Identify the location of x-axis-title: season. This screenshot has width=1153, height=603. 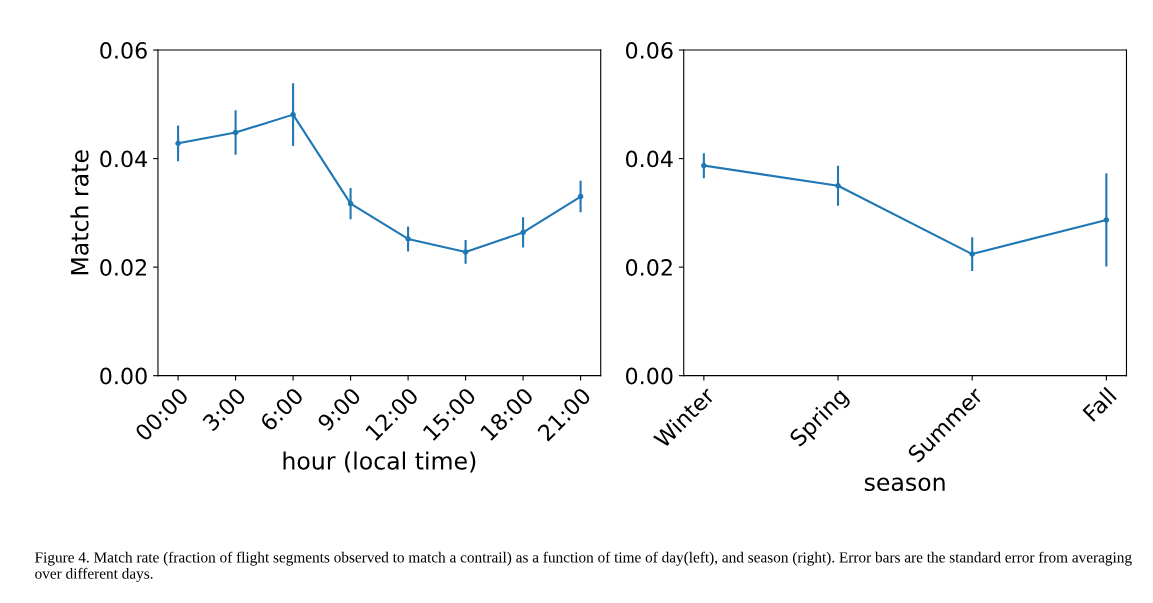
(904, 484).